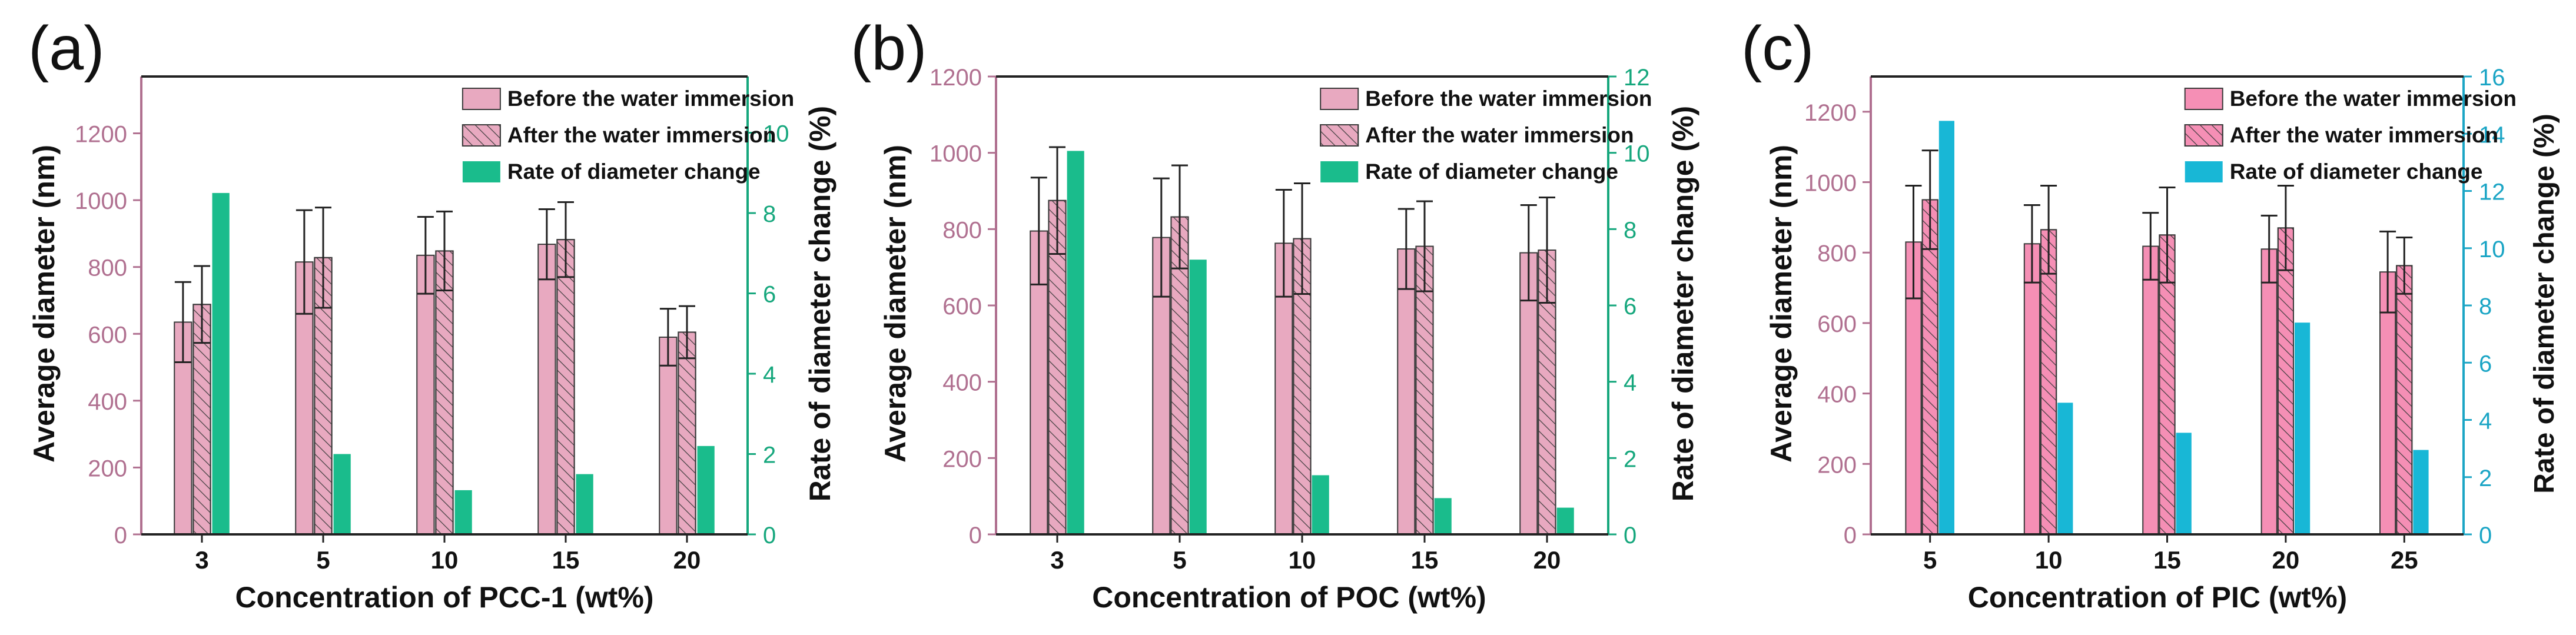 The height and width of the screenshot is (635, 2576). Describe the element at coordinates (2404, 560) in the screenshot. I see `x-tick-label: 25` at that location.